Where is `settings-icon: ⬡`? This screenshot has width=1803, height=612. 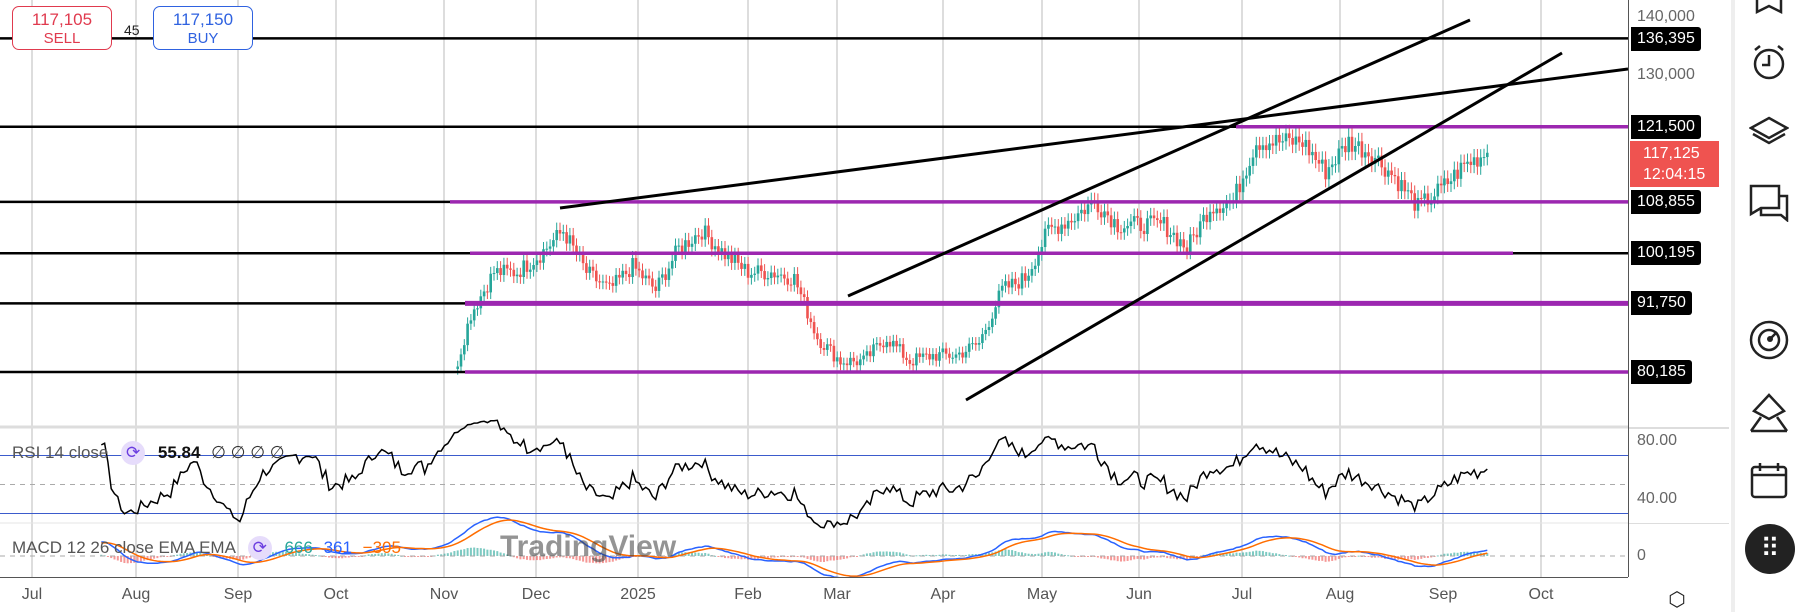 settings-icon: ⬡ is located at coordinates (1677, 600).